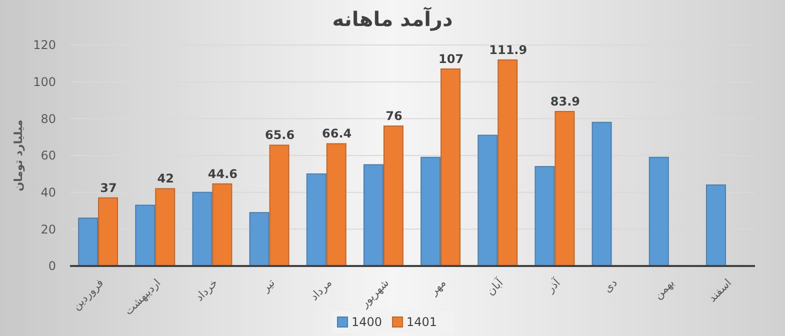 This screenshot has height=336, width=785. I want to click on x-tick-label: تیر, so click(268, 286).